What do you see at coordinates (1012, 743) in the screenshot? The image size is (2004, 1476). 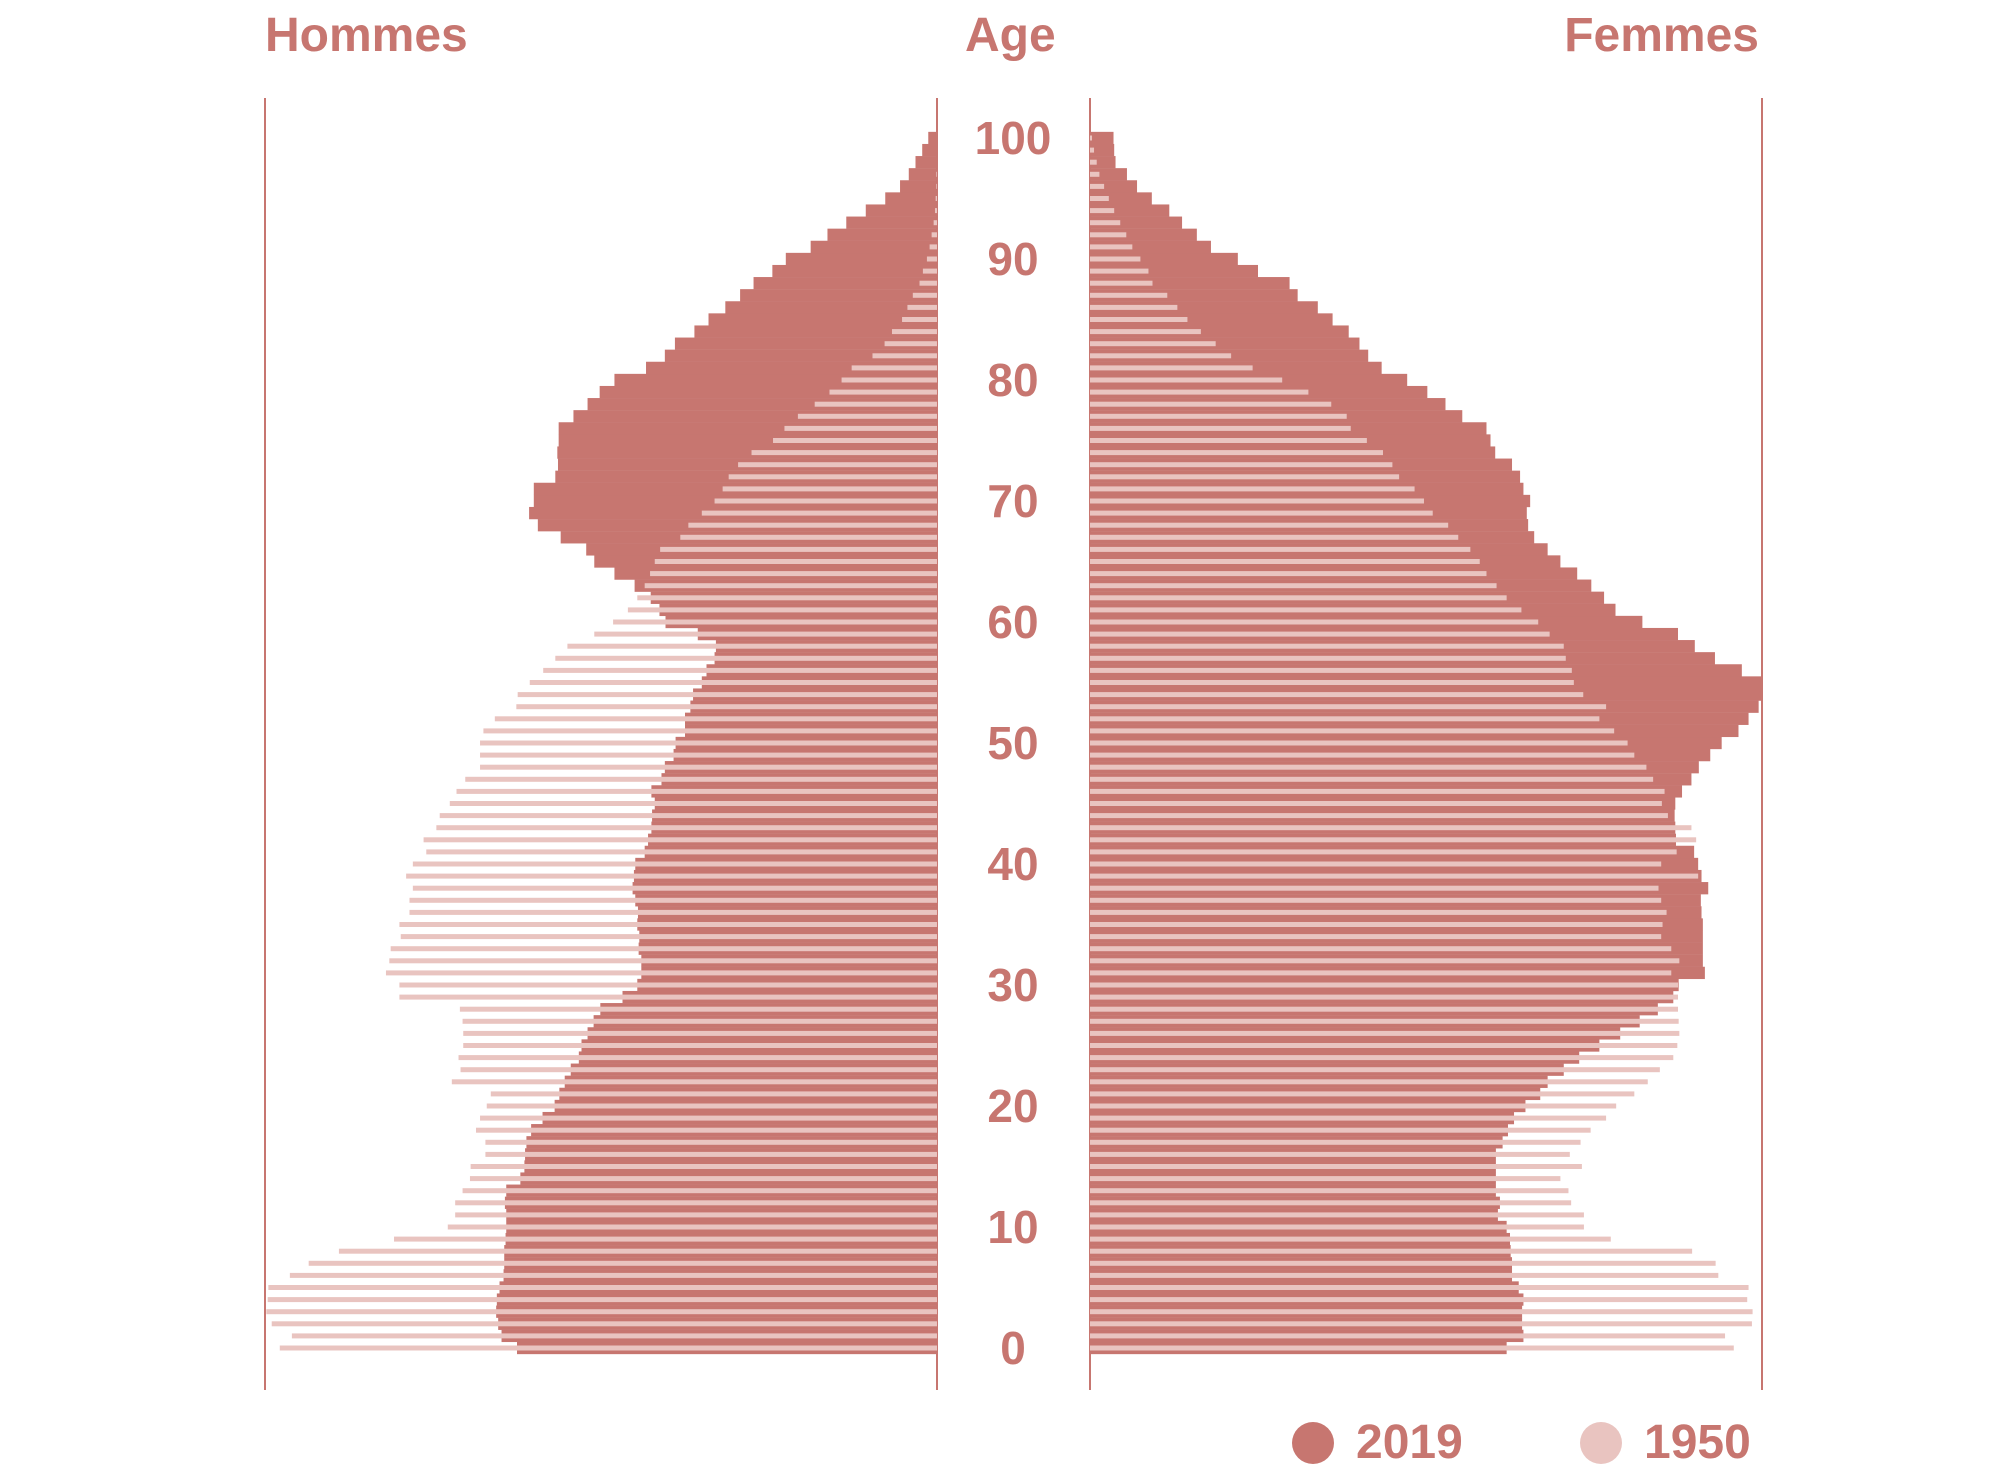 I see `age-tick-50: 50` at bounding box center [1012, 743].